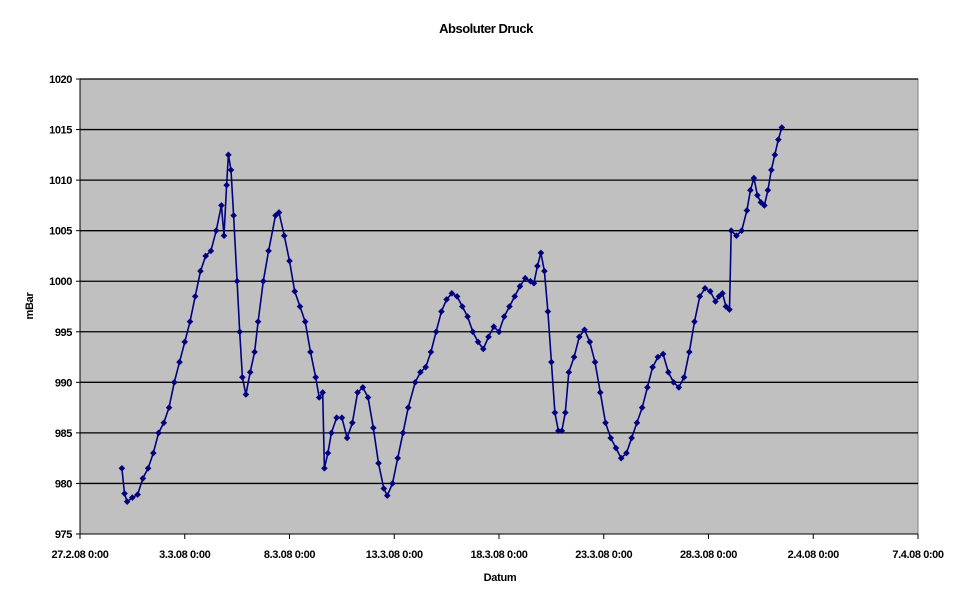 The image size is (970, 604). What do you see at coordinates (708, 555) in the screenshot?
I see `x-tick-label: 28.3.08 0:00` at bounding box center [708, 555].